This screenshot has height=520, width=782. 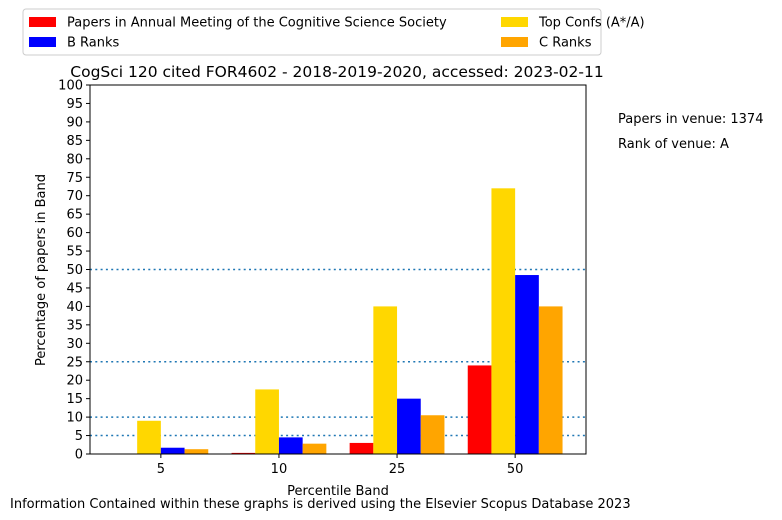 What do you see at coordinates (93, 43) in the screenshot?
I see `legend-label: B Ranks` at bounding box center [93, 43].